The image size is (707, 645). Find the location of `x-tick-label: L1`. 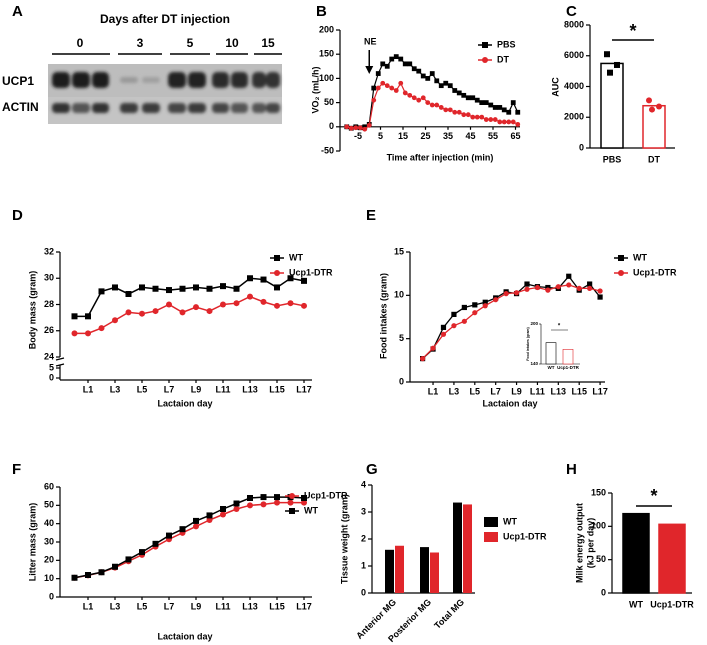

x-tick-label: L1 is located at coordinates (433, 391).